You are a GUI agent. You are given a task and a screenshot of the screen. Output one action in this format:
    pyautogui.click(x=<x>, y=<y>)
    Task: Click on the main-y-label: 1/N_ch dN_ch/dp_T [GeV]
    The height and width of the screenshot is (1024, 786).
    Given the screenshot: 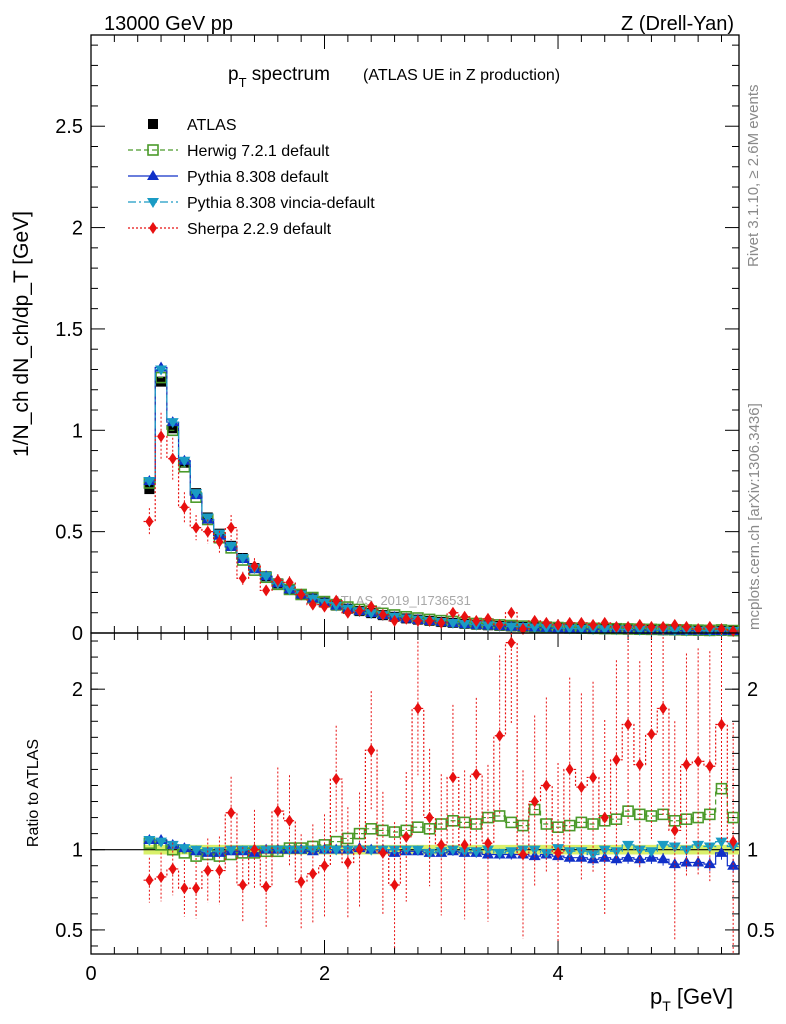 What is the action you would take?
    pyautogui.click(x=21, y=334)
    